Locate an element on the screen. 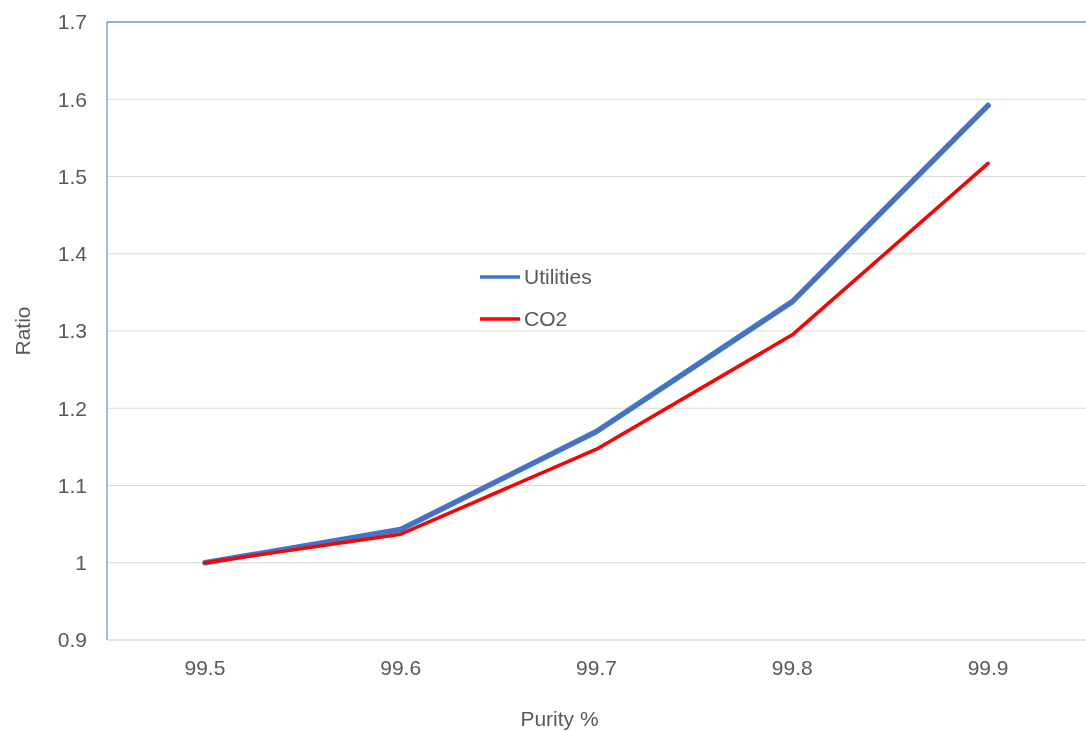  y-tick-label: 1 is located at coordinates (81, 563).